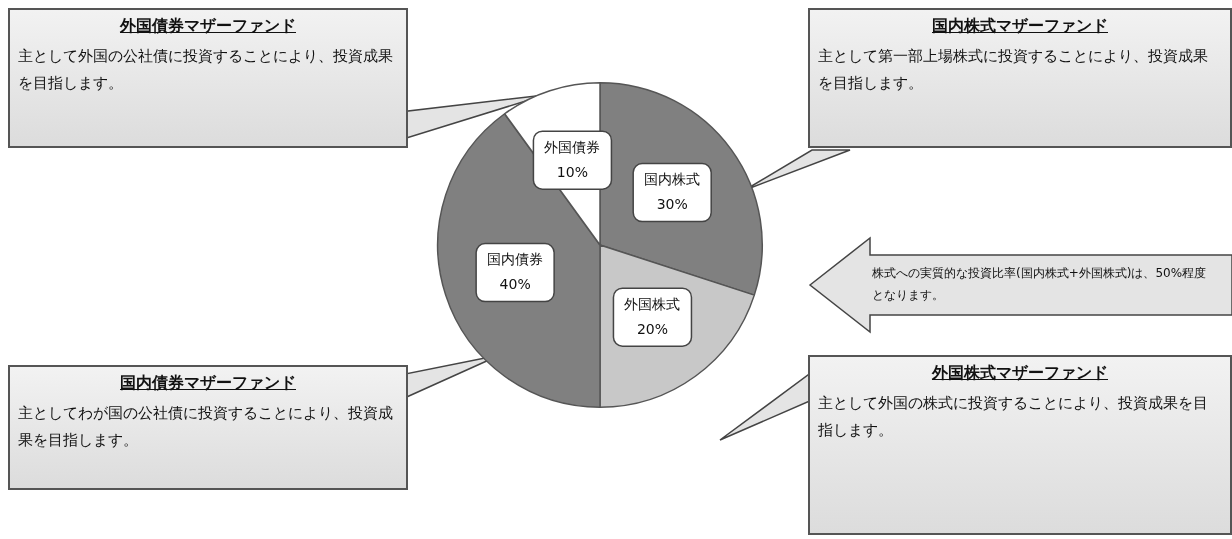 The image size is (1232, 539). Describe the element at coordinates (206, 70) in the screenshot. I see `text: 主として外国の公社債に投資することにより、投資成果を目指します。` at that location.